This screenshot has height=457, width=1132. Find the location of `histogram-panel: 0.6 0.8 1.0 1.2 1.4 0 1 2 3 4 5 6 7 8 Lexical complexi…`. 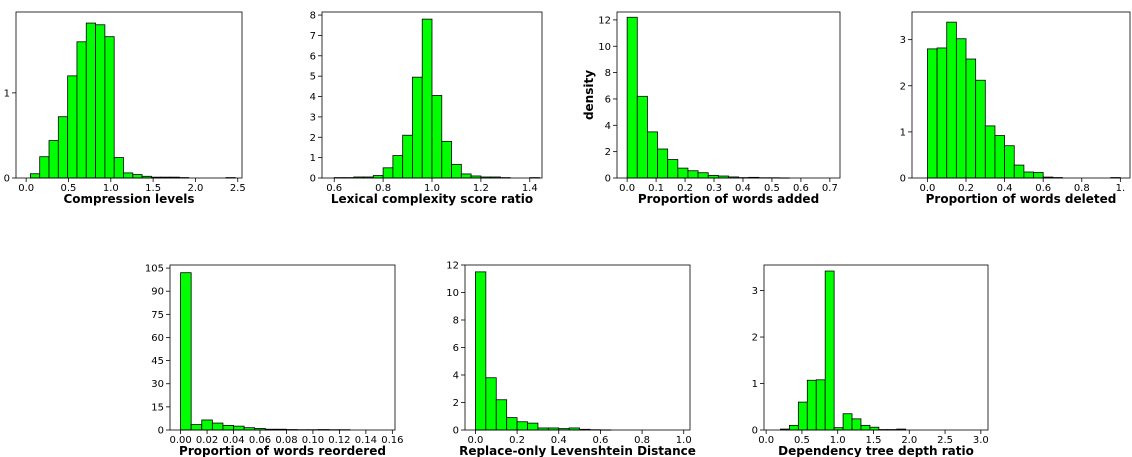

histogram-panel: 0.6 0.8 1.0 1.2 1.4 0 1 2 3 4 5 6 7 8 Lexical complexi… is located at coordinates (426, 108).